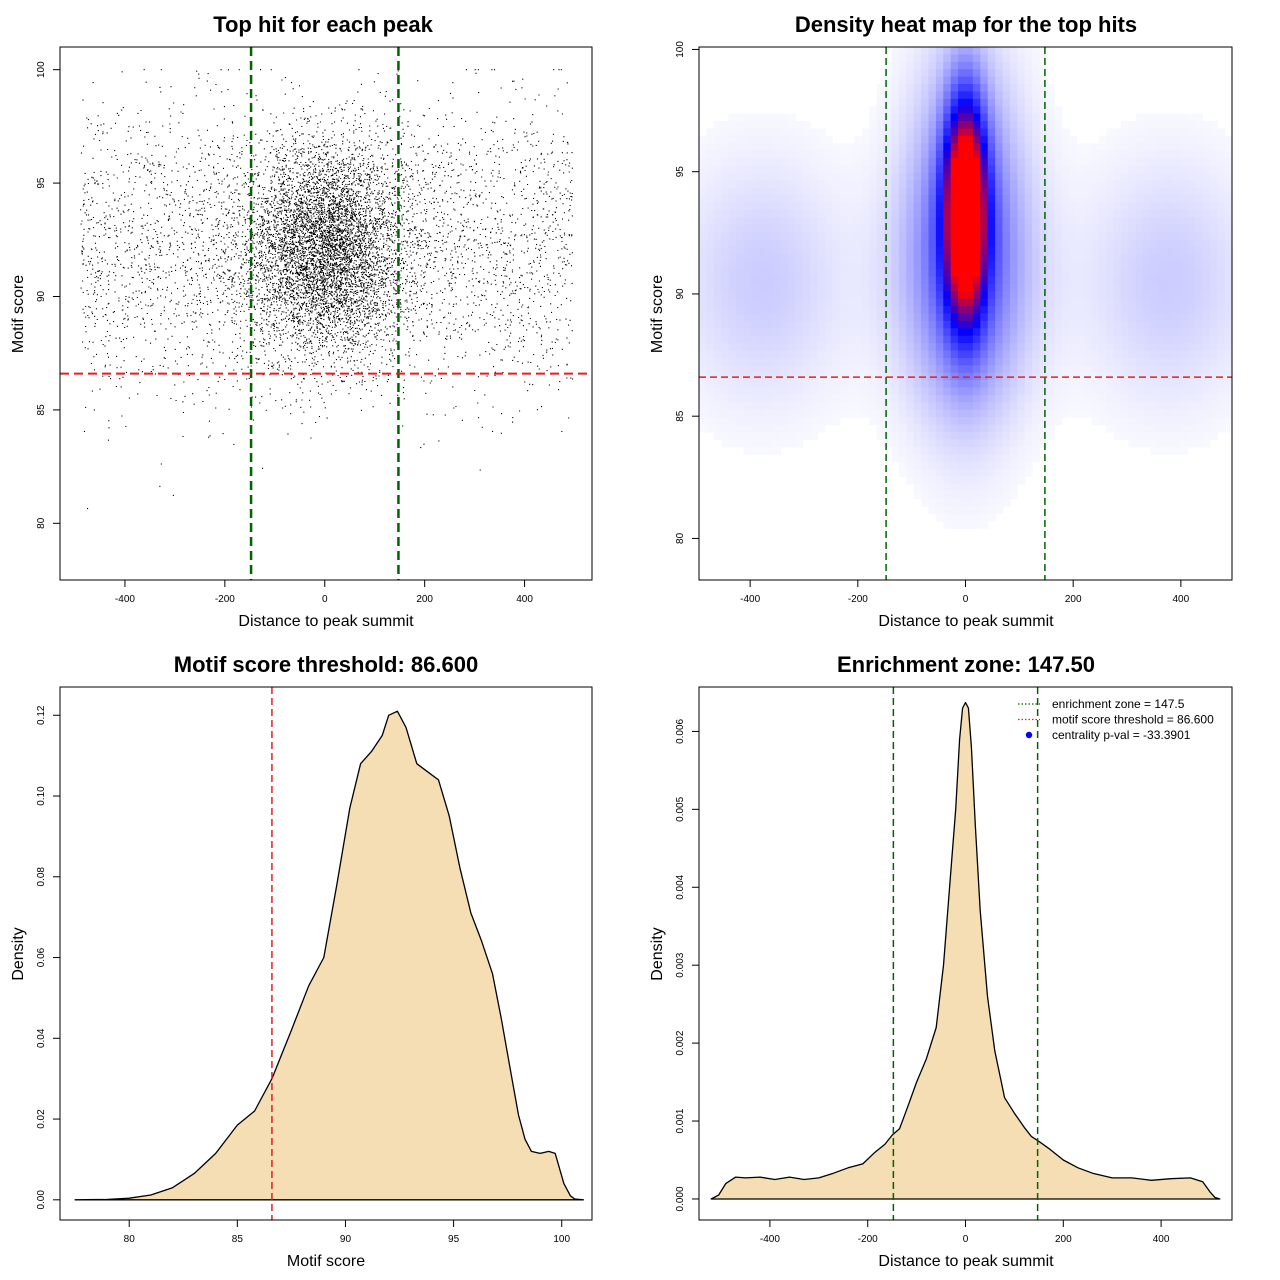 The image size is (1280, 1280). What do you see at coordinates (323, 24) in the screenshot?
I see `scatter-title: Top hit for each peak` at bounding box center [323, 24].